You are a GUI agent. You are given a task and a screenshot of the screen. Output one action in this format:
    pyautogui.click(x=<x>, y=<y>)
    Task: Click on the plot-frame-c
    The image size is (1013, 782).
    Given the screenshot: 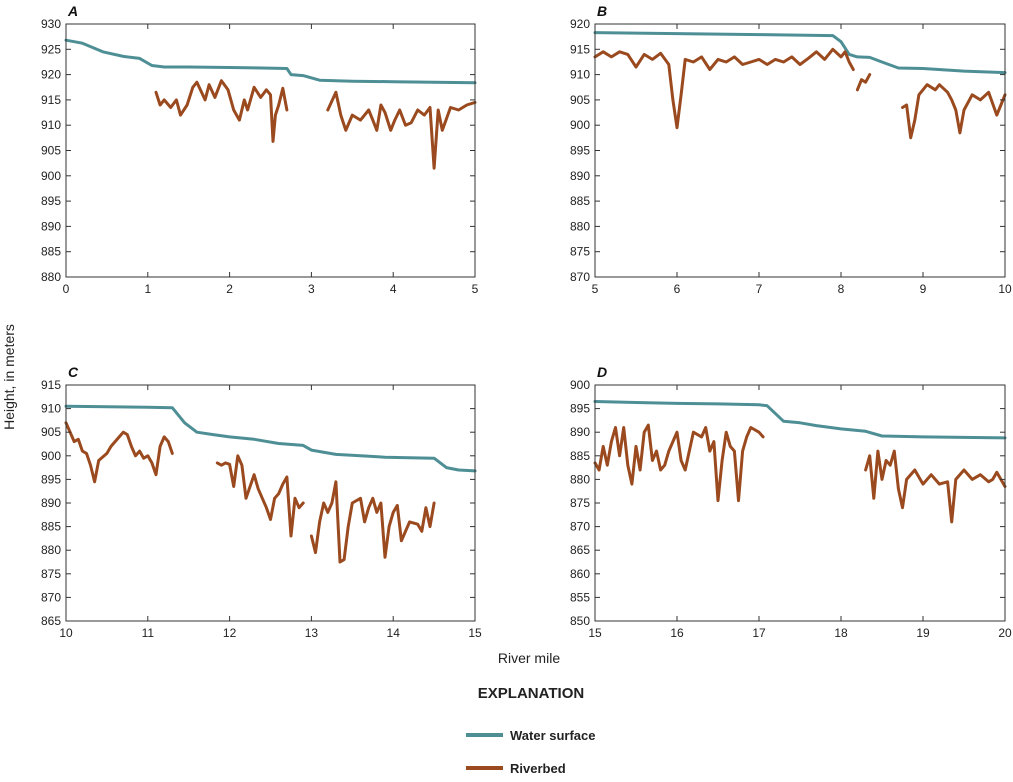 What is the action you would take?
    pyautogui.click(x=270, y=503)
    